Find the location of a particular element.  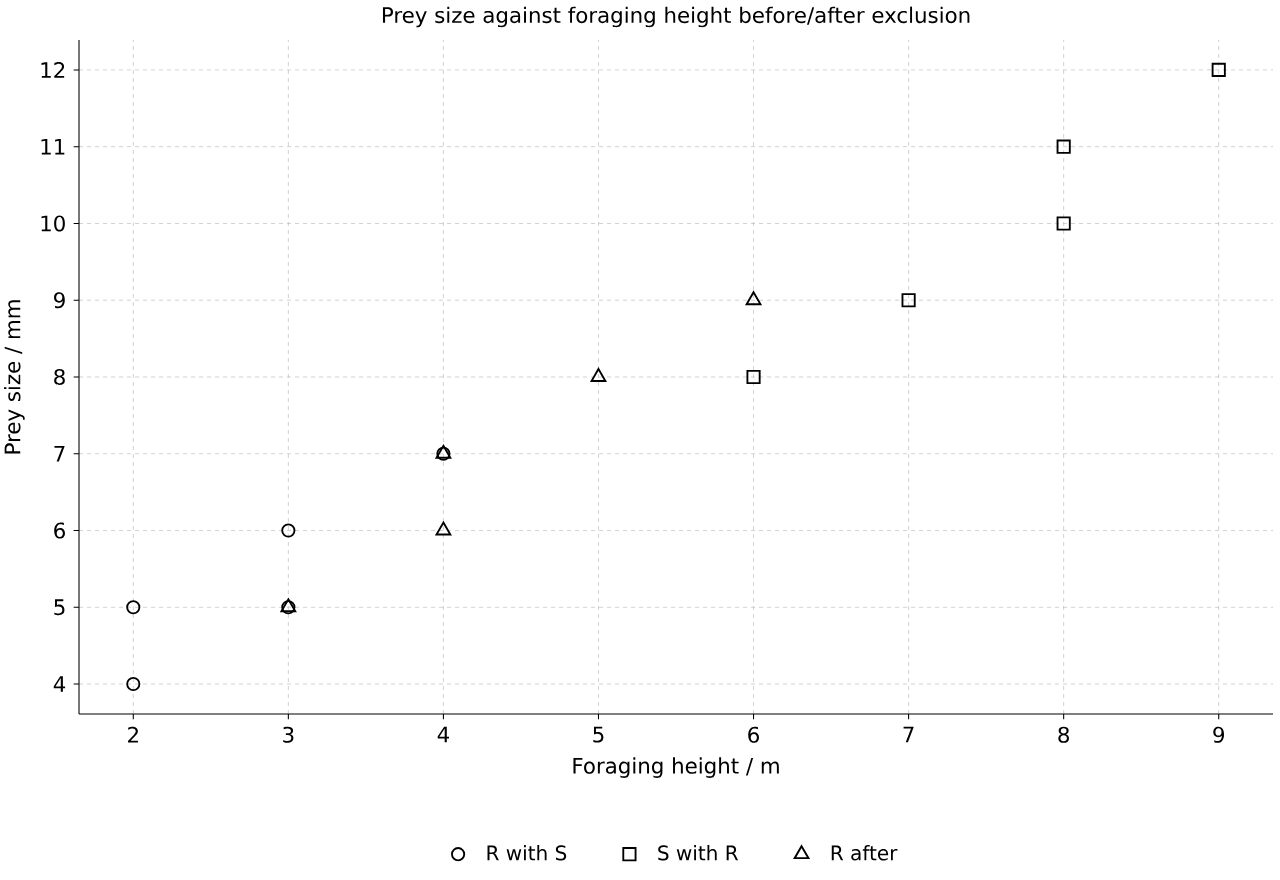

chart-title: Prey size against foraging height before/after exclusion is located at coordinates (676, 17).